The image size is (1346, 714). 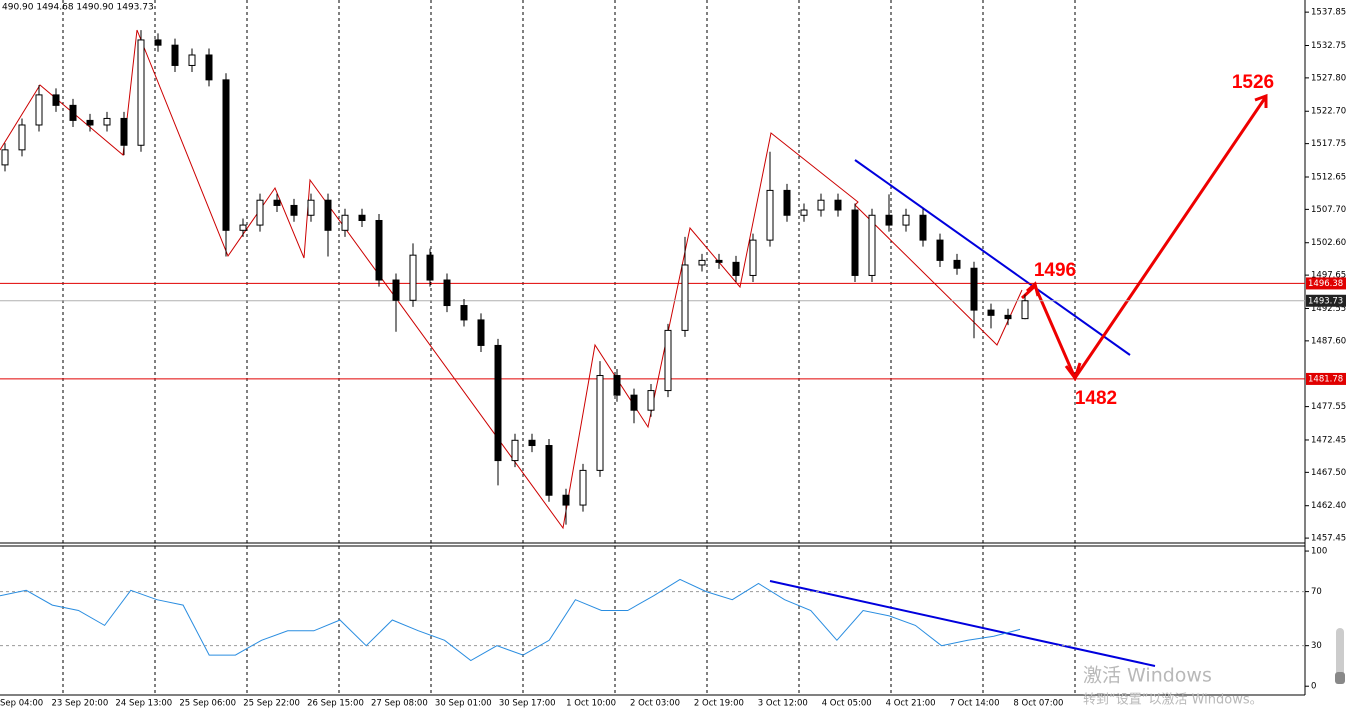 I want to click on x-tick-label: 1 Oct 10:00, so click(x=591, y=704).